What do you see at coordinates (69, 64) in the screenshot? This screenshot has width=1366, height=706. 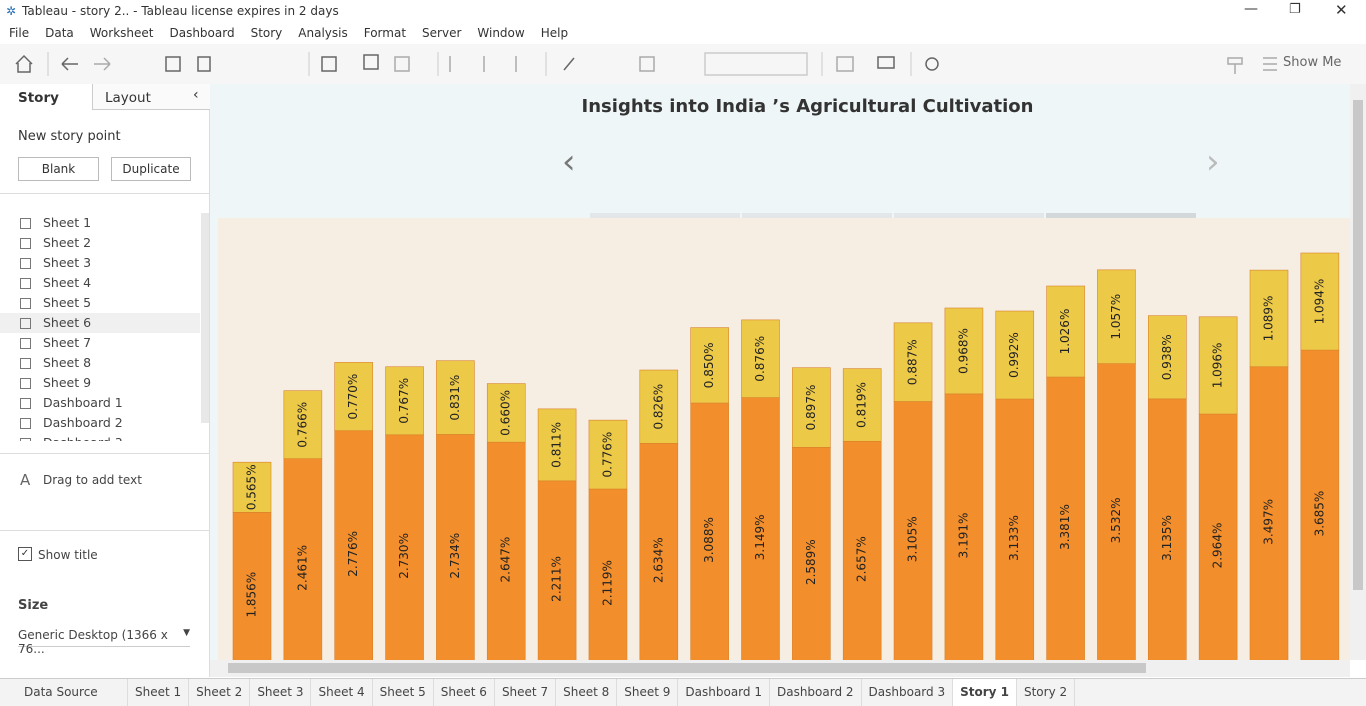 I see `undo-icon` at bounding box center [69, 64].